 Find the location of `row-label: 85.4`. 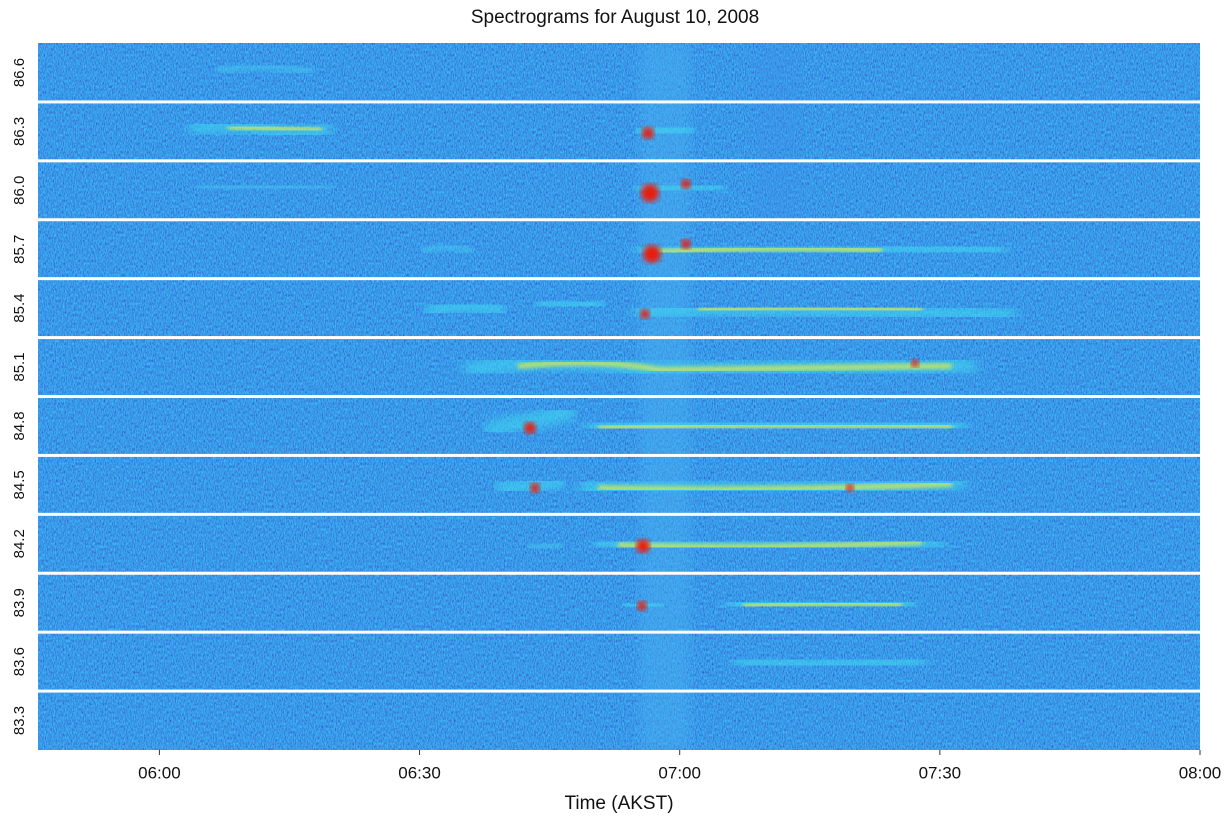

row-label: 85.4 is located at coordinates (19, 308).